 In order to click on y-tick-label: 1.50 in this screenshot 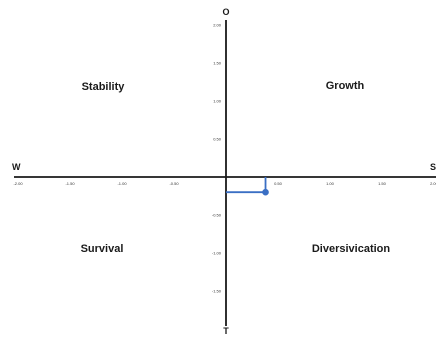, I will do `click(217, 63)`.